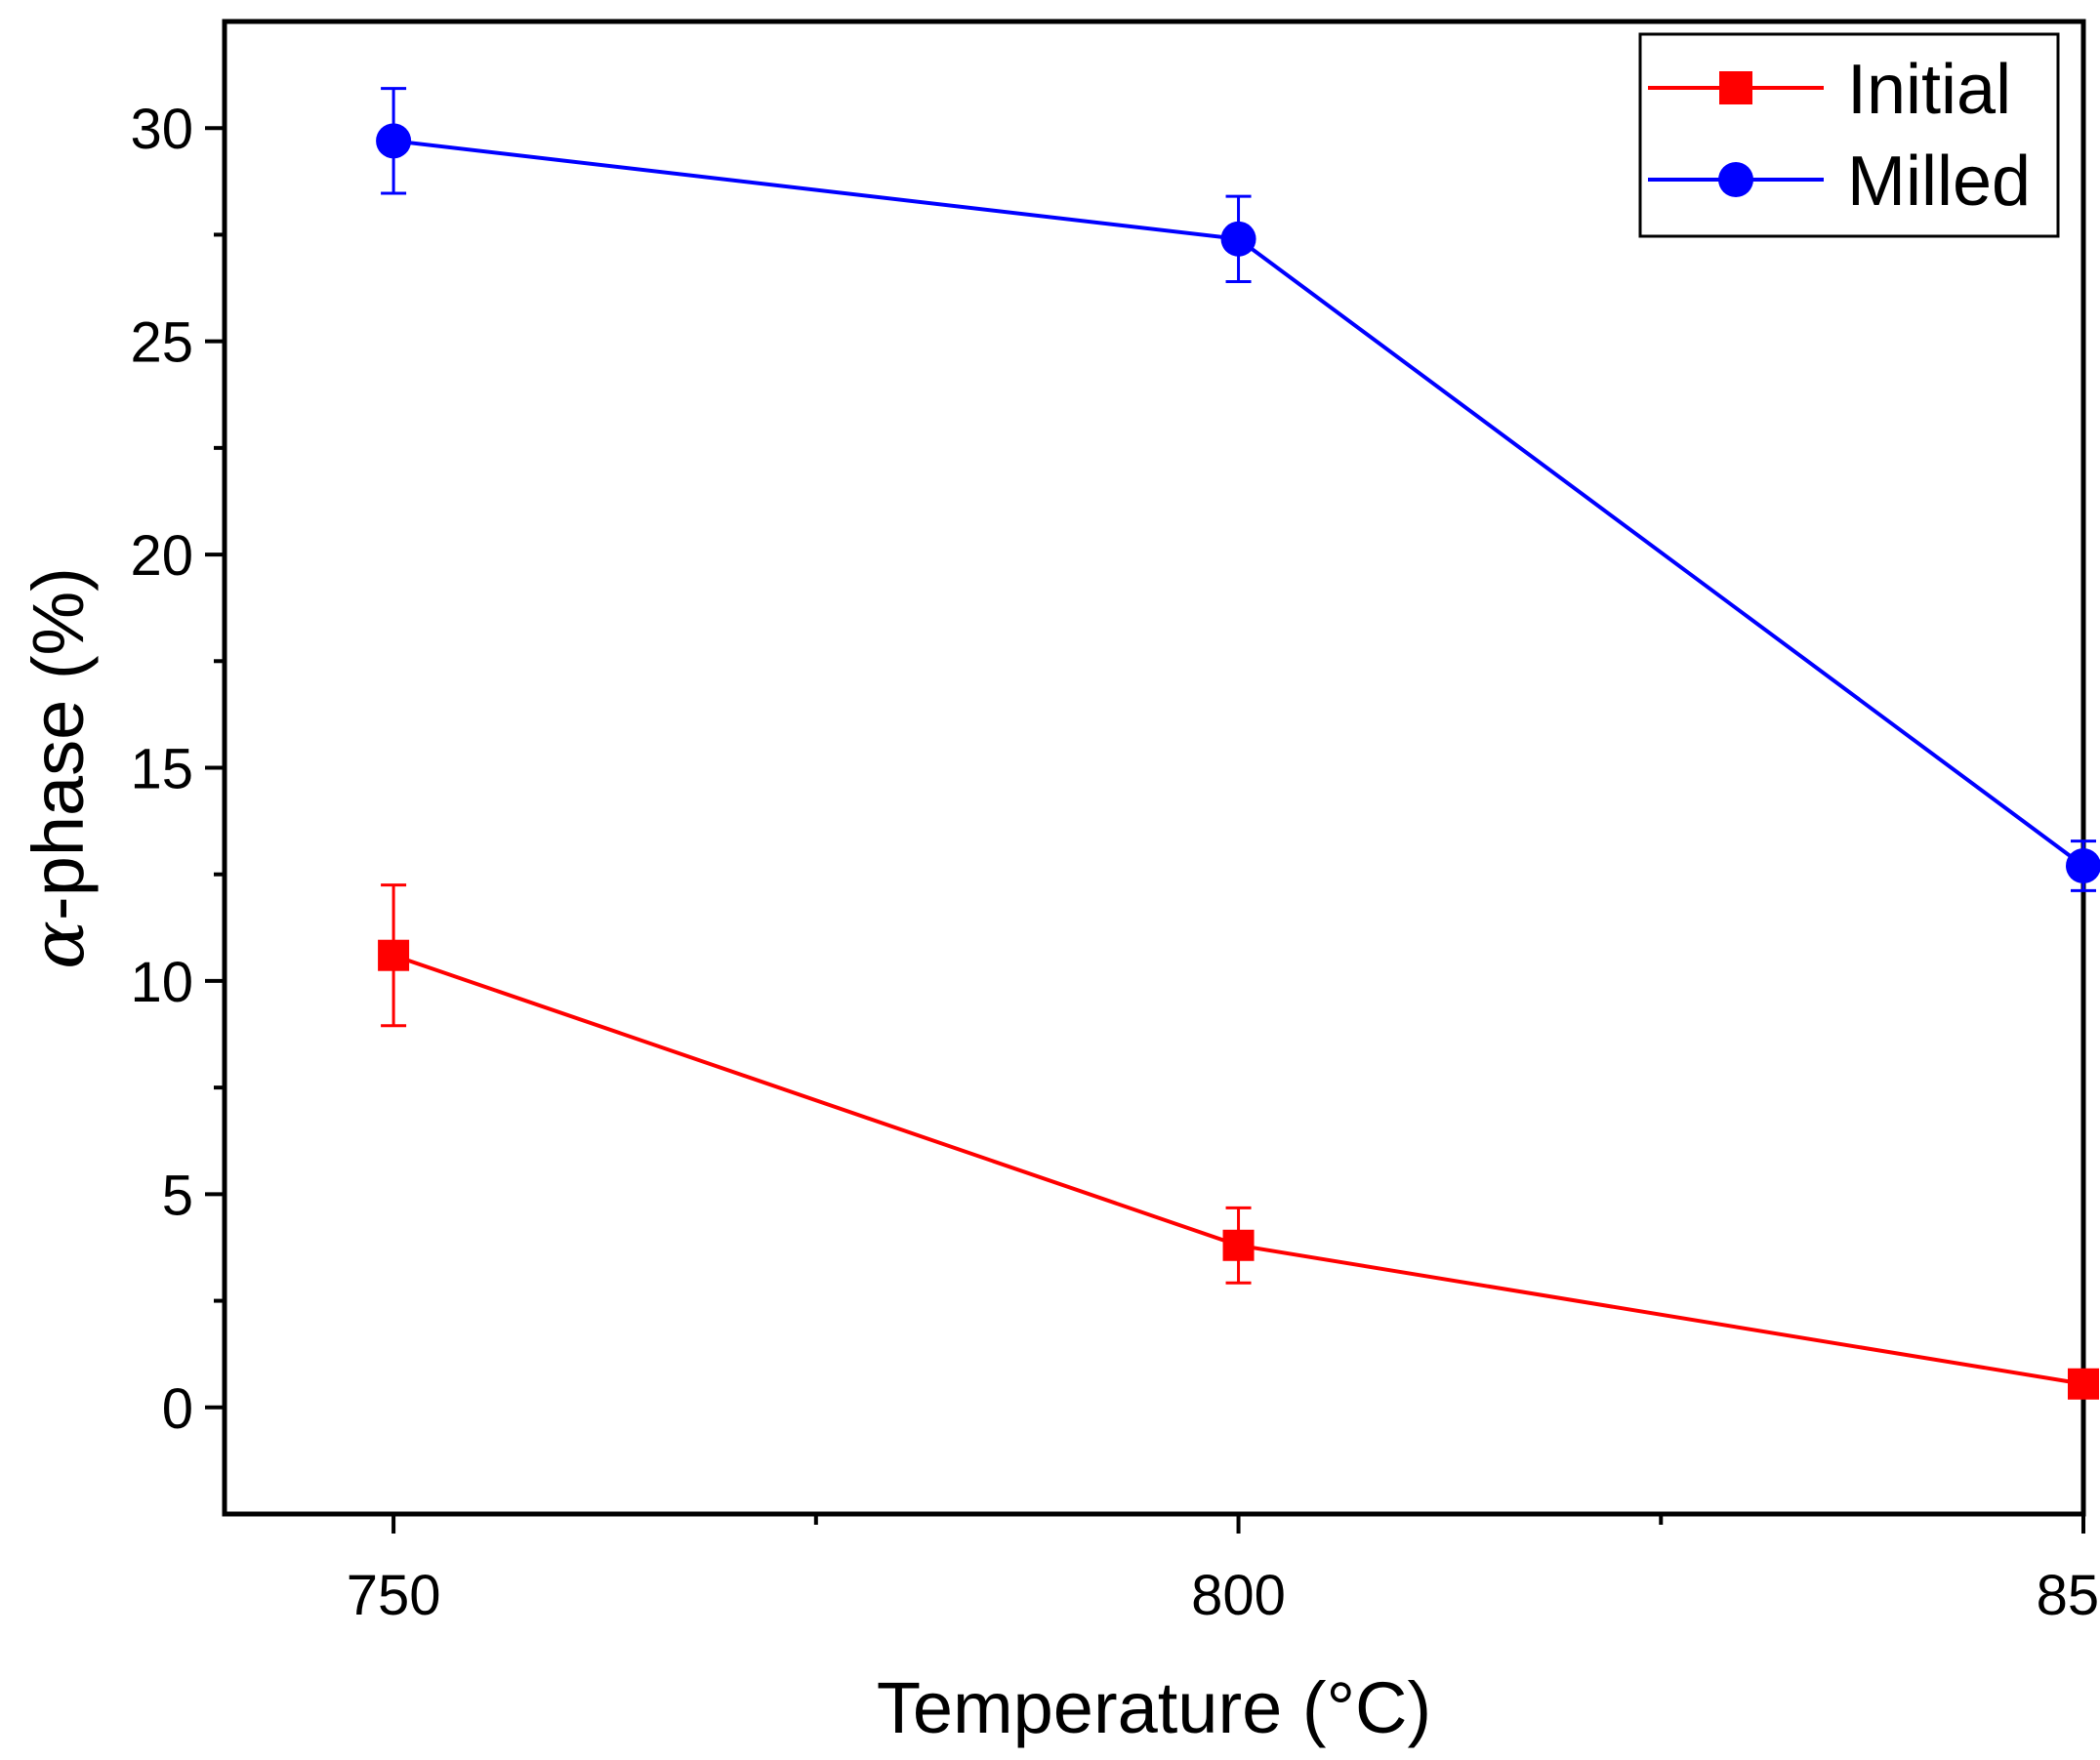  I want to click on legend: Initial Milled, so click(1849, 135).